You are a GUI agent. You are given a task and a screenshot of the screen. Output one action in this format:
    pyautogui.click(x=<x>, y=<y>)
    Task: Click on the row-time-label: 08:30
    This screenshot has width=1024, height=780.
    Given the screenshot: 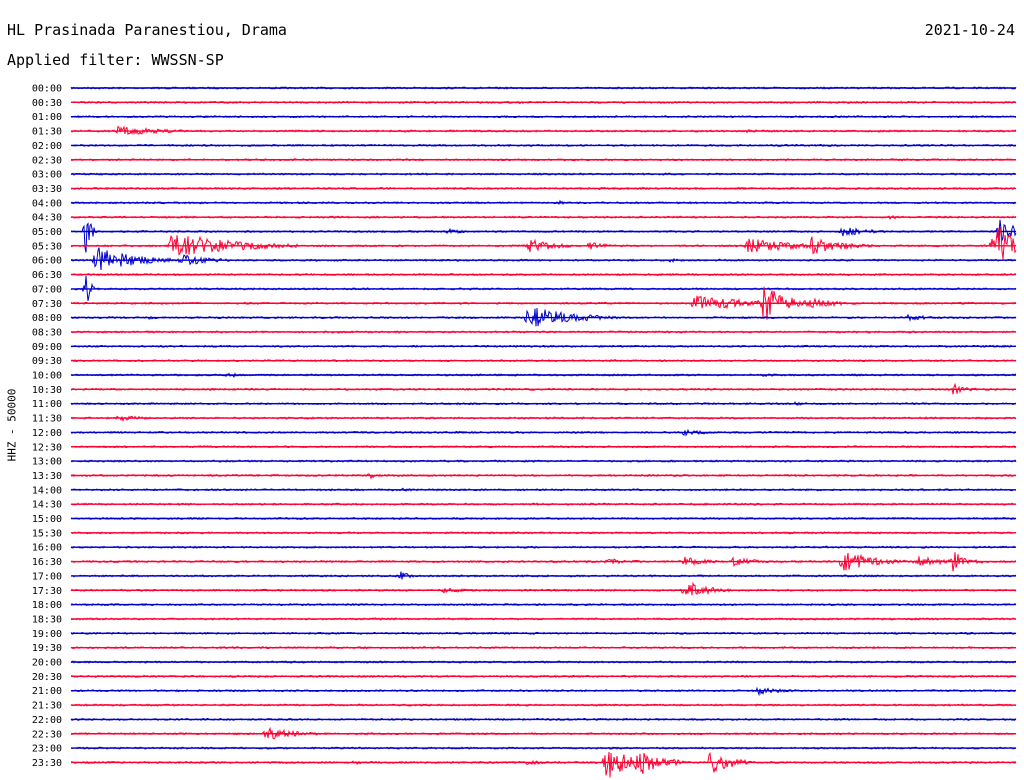 What is the action you would take?
    pyautogui.click(x=47, y=332)
    